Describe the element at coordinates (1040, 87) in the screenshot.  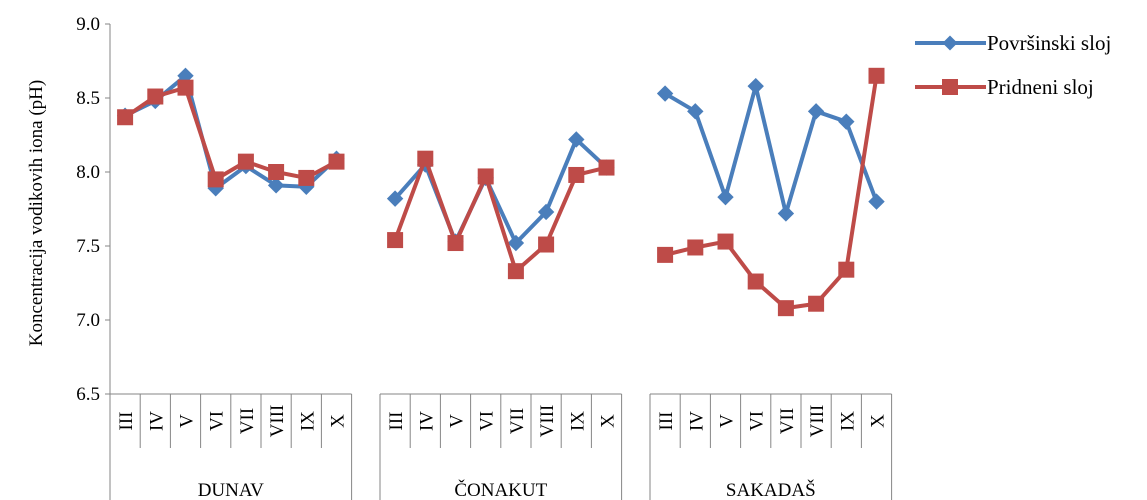
I see `legend-label: Pridneni sloj` at that location.